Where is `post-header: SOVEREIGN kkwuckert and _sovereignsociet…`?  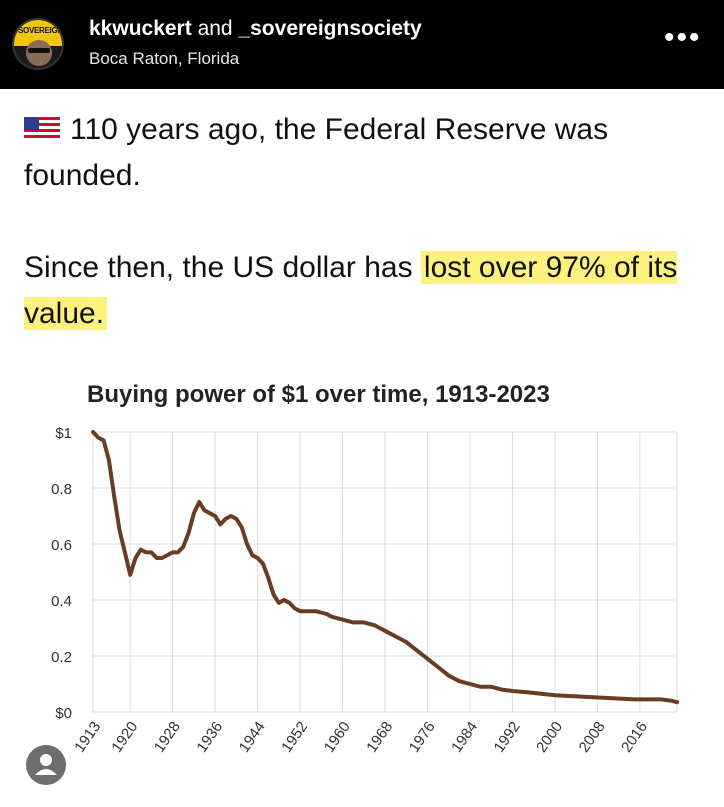 post-header: SOVEREIGN kkwuckert and _sovereignsociet… is located at coordinates (362, 44).